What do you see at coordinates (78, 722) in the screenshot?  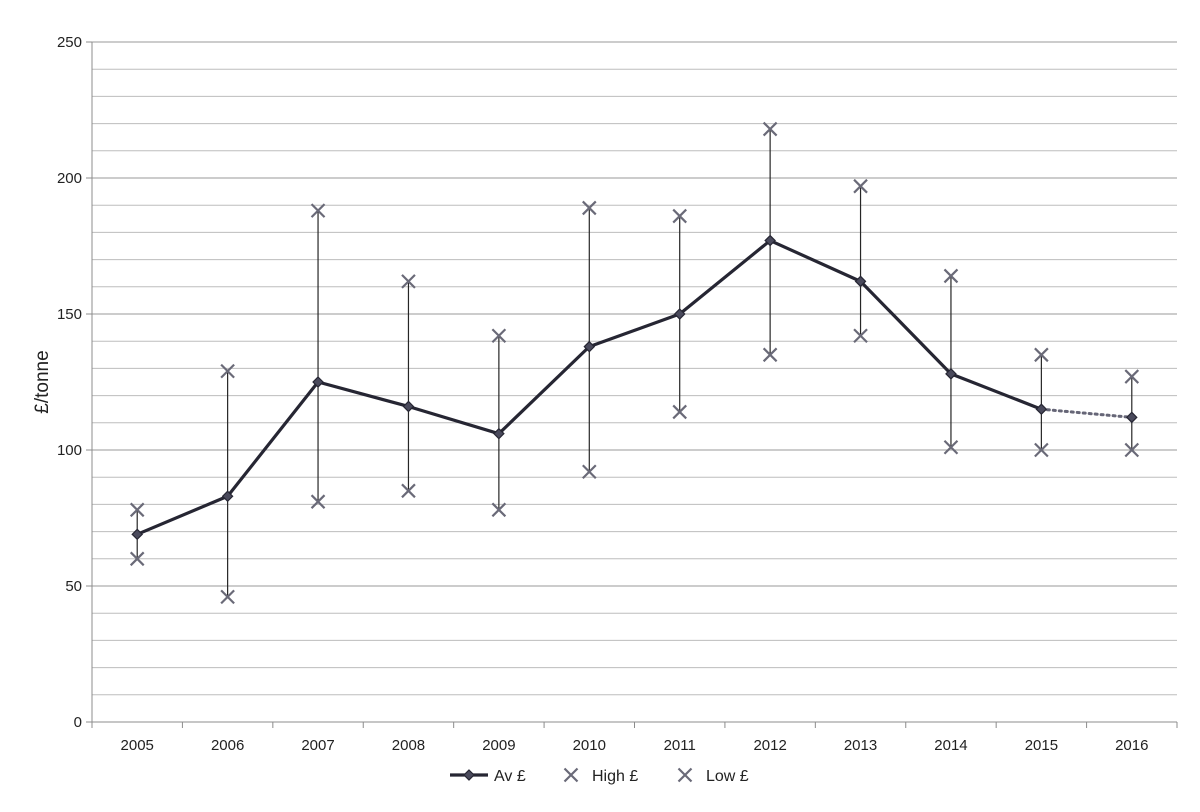 I see `y-tick-label: 0` at bounding box center [78, 722].